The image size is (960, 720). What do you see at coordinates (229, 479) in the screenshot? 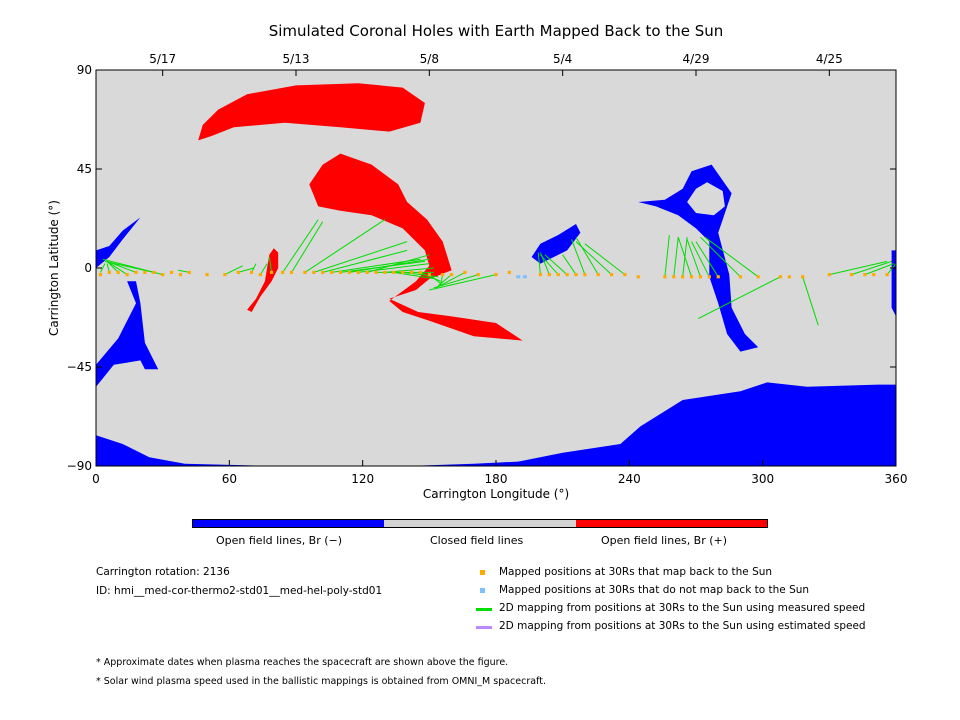
I see `x-tick-label: 60` at bounding box center [229, 479].